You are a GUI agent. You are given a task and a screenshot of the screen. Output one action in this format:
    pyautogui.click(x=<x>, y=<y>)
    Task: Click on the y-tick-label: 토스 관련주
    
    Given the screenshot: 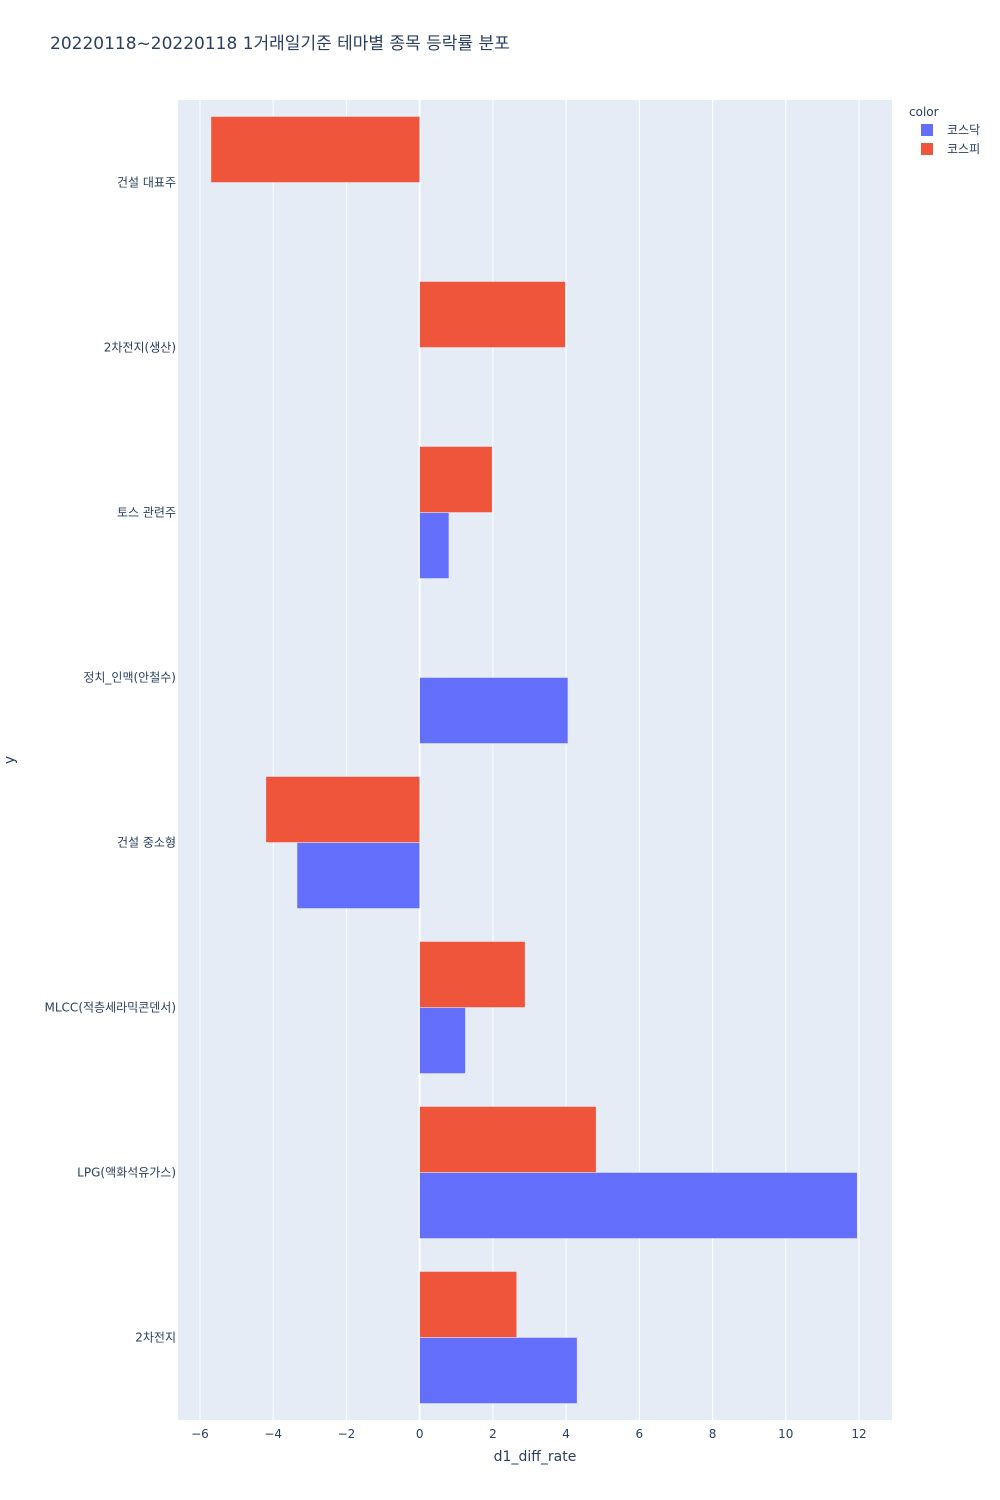 What is the action you would take?
    pyautogui.click(x=146, y=513)
    